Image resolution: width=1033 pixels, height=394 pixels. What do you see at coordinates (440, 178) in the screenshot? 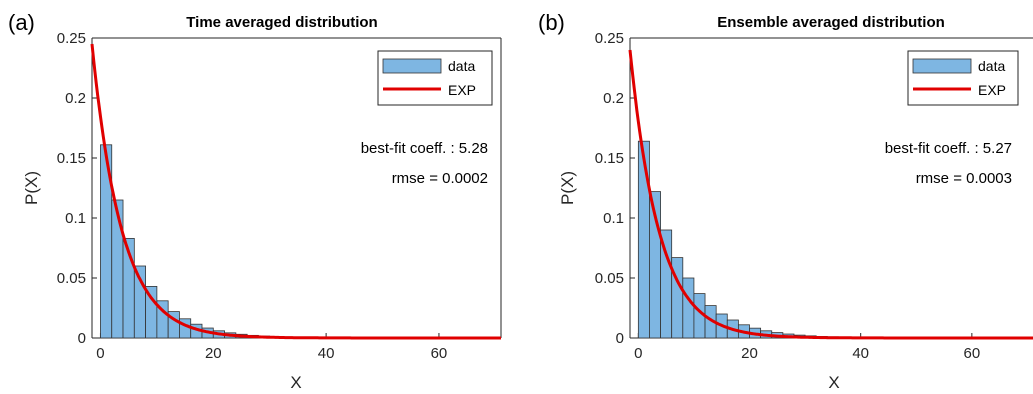
I see `annotation-rmse-a: rmse = 0.0002` at bounding box center [440, 178].